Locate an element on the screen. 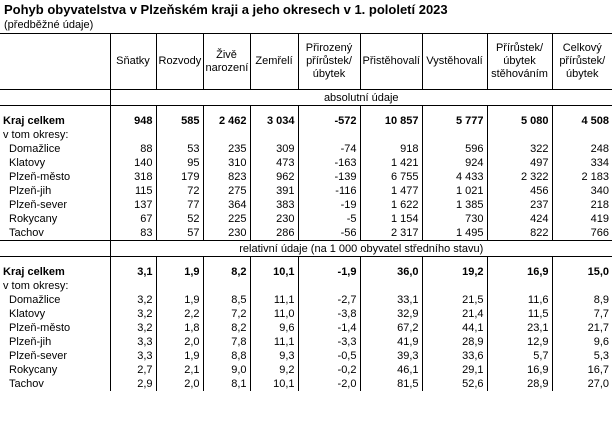 The height and width of the screenshot is (423, 612). table-cell: 32,9 is located at coordinates (390, 314).